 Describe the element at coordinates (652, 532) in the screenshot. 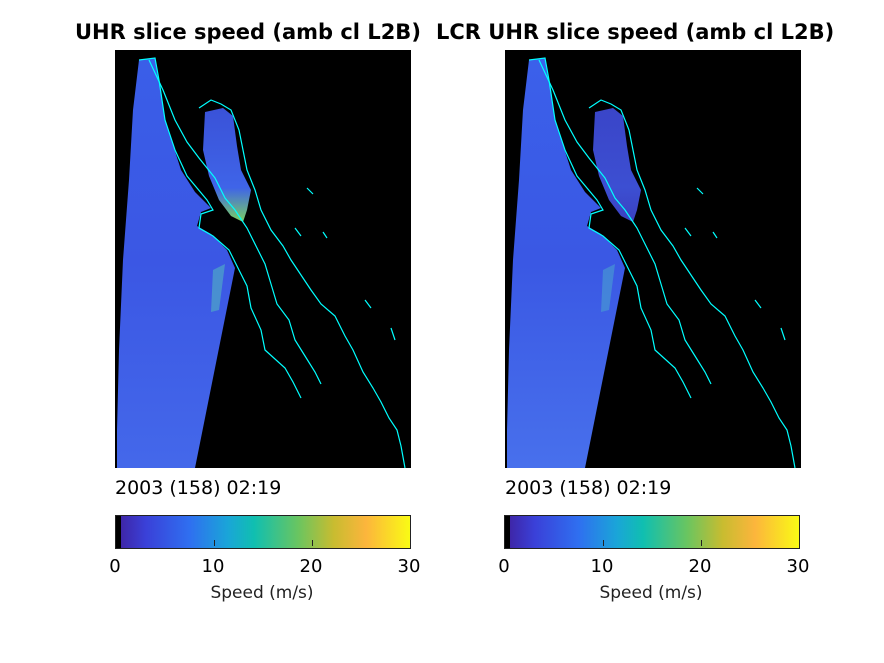

I see `panel-2-colorbar` at that location.